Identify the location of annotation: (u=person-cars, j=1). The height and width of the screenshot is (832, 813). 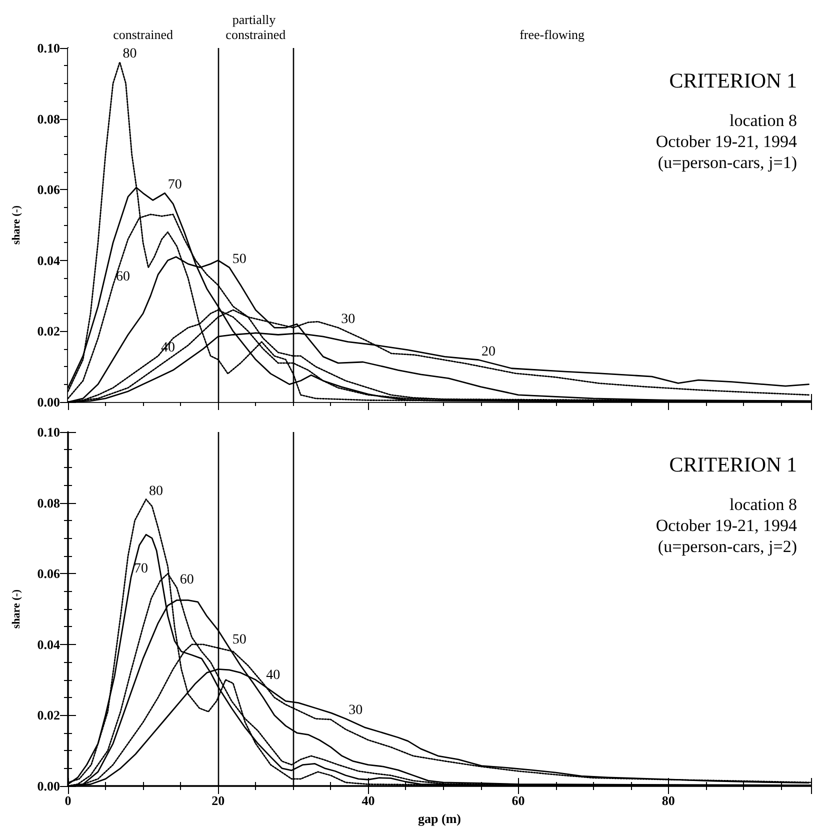
(727, 162).